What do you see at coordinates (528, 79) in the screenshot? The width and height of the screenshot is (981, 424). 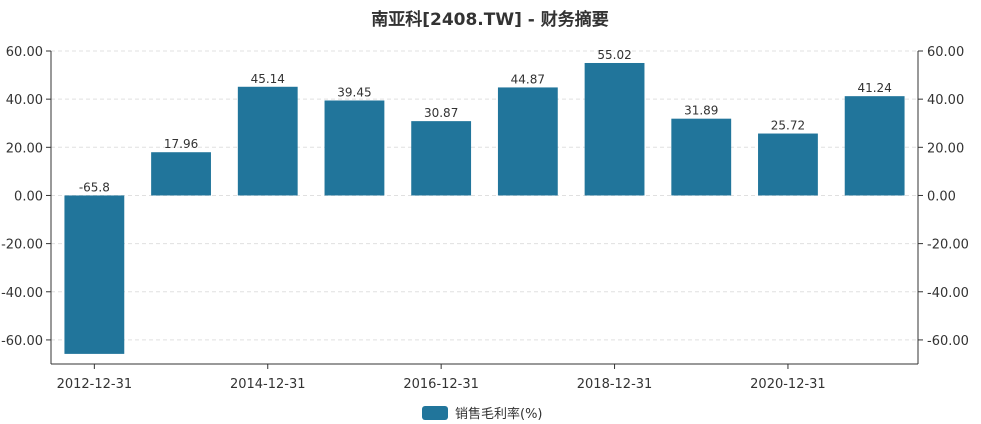 I see `bar-value-label: 44.87` at bounding box center [528, 79].